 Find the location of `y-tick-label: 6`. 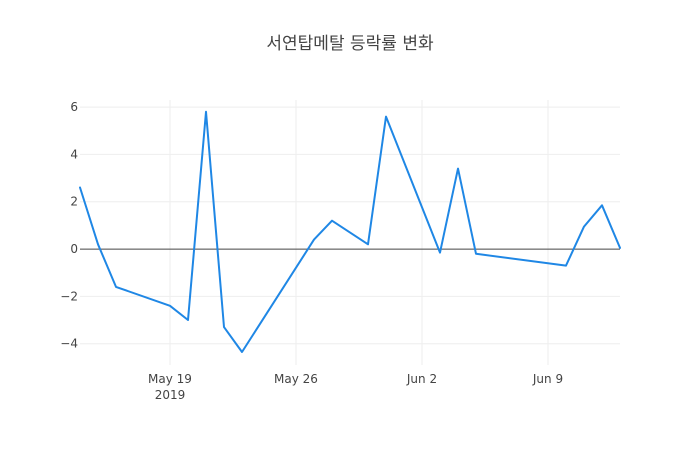

y-tick-label: 6 is located at coordinates (74, 107).